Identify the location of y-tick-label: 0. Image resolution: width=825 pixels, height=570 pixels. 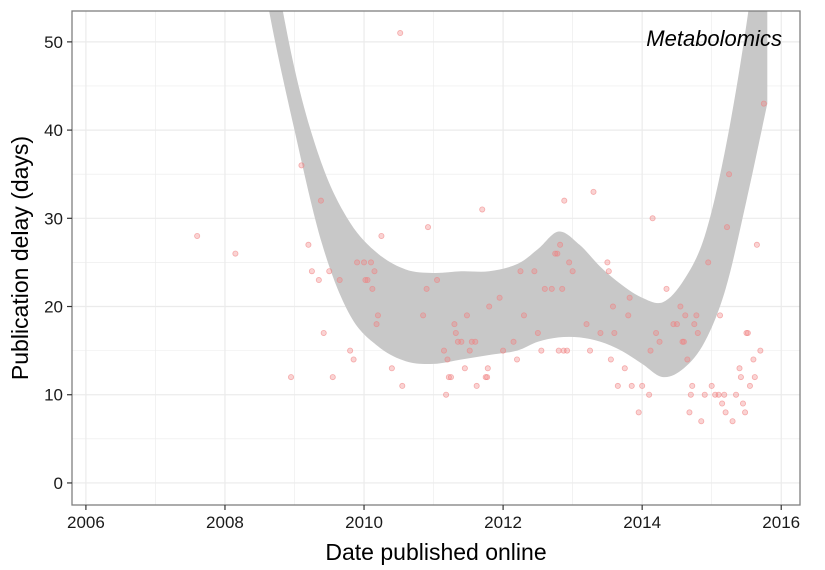
(58, 483).